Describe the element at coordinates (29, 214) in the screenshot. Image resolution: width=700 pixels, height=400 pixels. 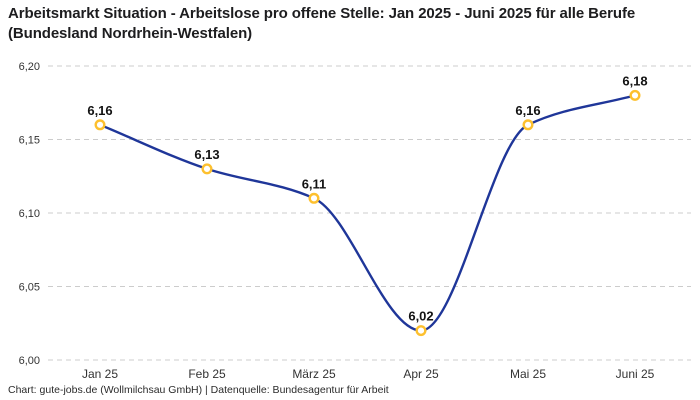
I see `y-axis-tick-label: 6,10` at that location.